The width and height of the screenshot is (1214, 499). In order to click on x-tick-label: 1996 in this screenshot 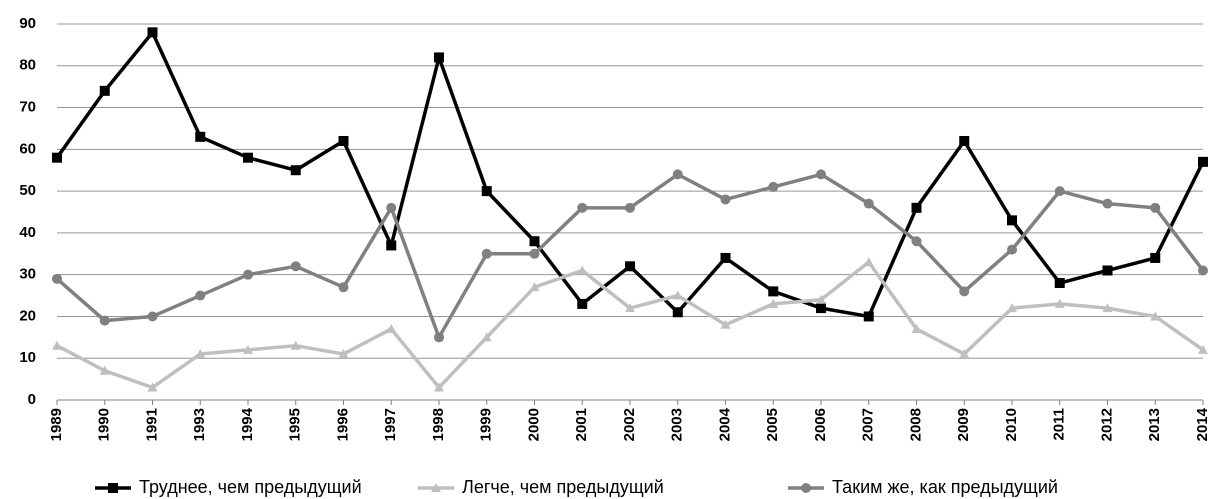, I will do `click(342, 424)`.